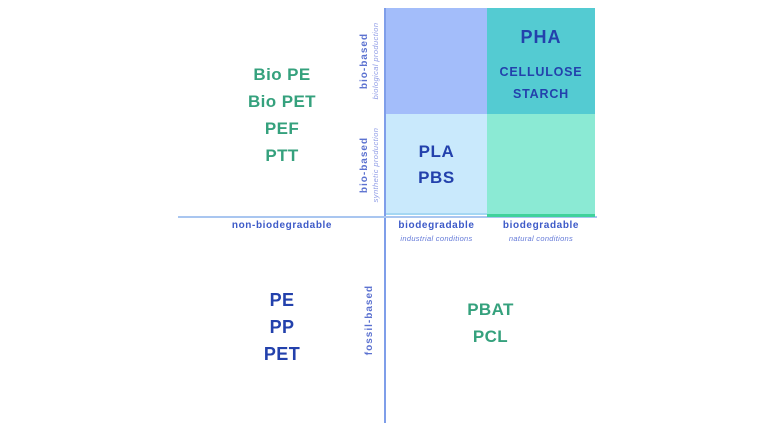 This screenshot has height=432, width=768. What do you see at coordinates (436, 61) in the screenshot?
I see `cell-biobased-biological-industrial` at bounding box center [436, 61].